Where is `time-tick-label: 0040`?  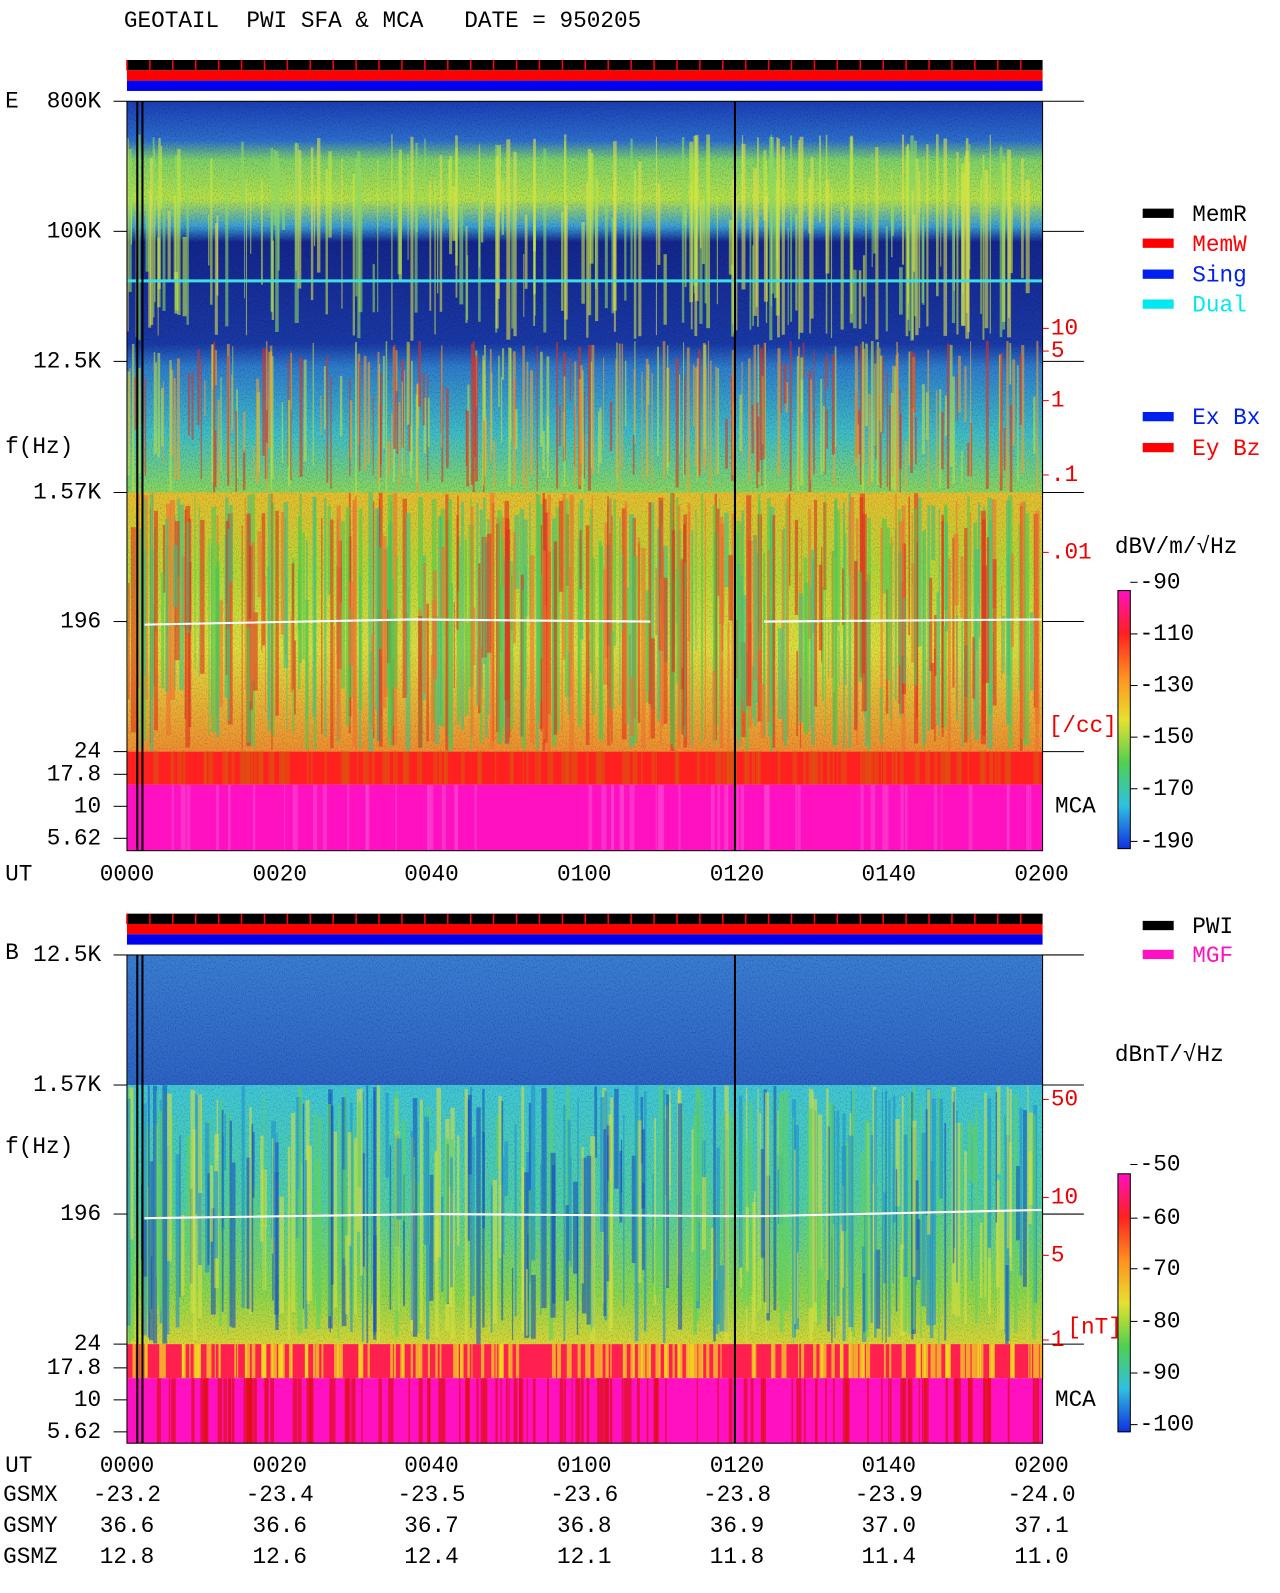
time-tick-label: 0040 is located at coordinates (431, 1466).